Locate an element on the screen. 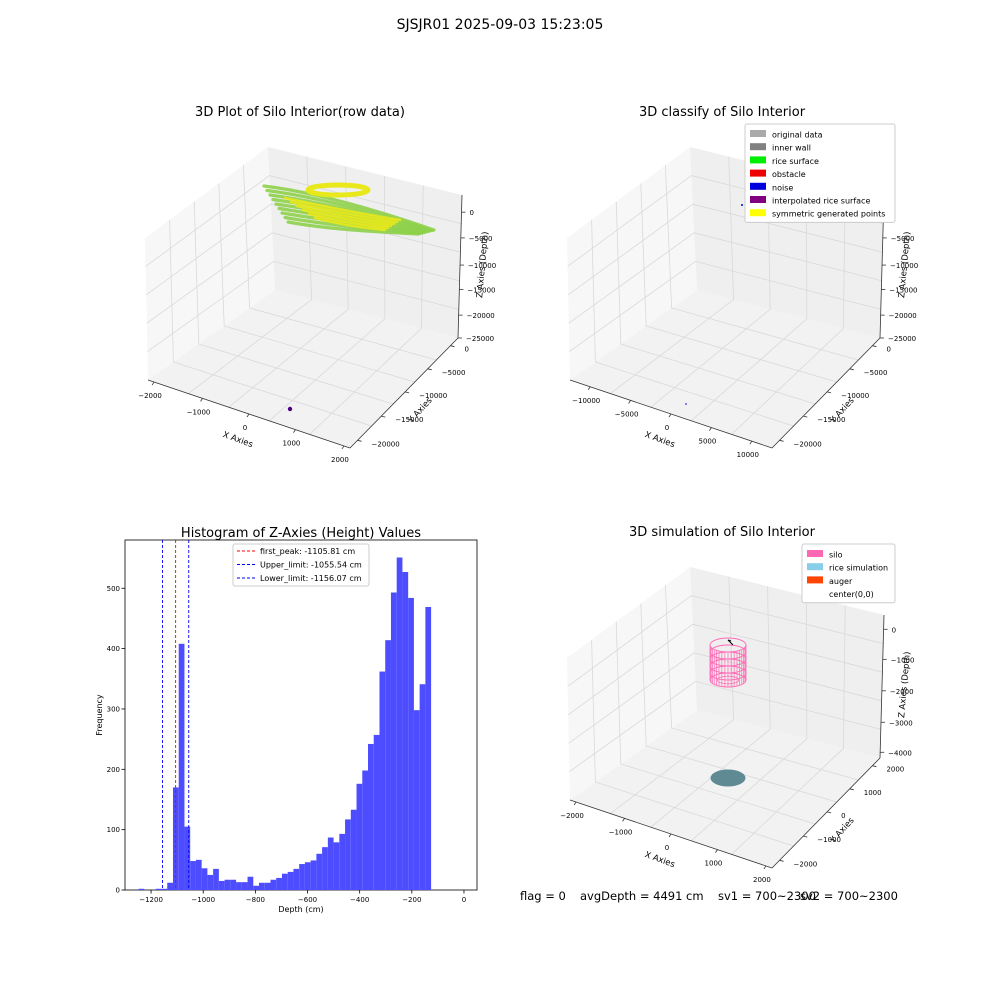 The height and width of the screenshot is (1000, 1000). legend-label: auger is located at coordinates (841, 581).